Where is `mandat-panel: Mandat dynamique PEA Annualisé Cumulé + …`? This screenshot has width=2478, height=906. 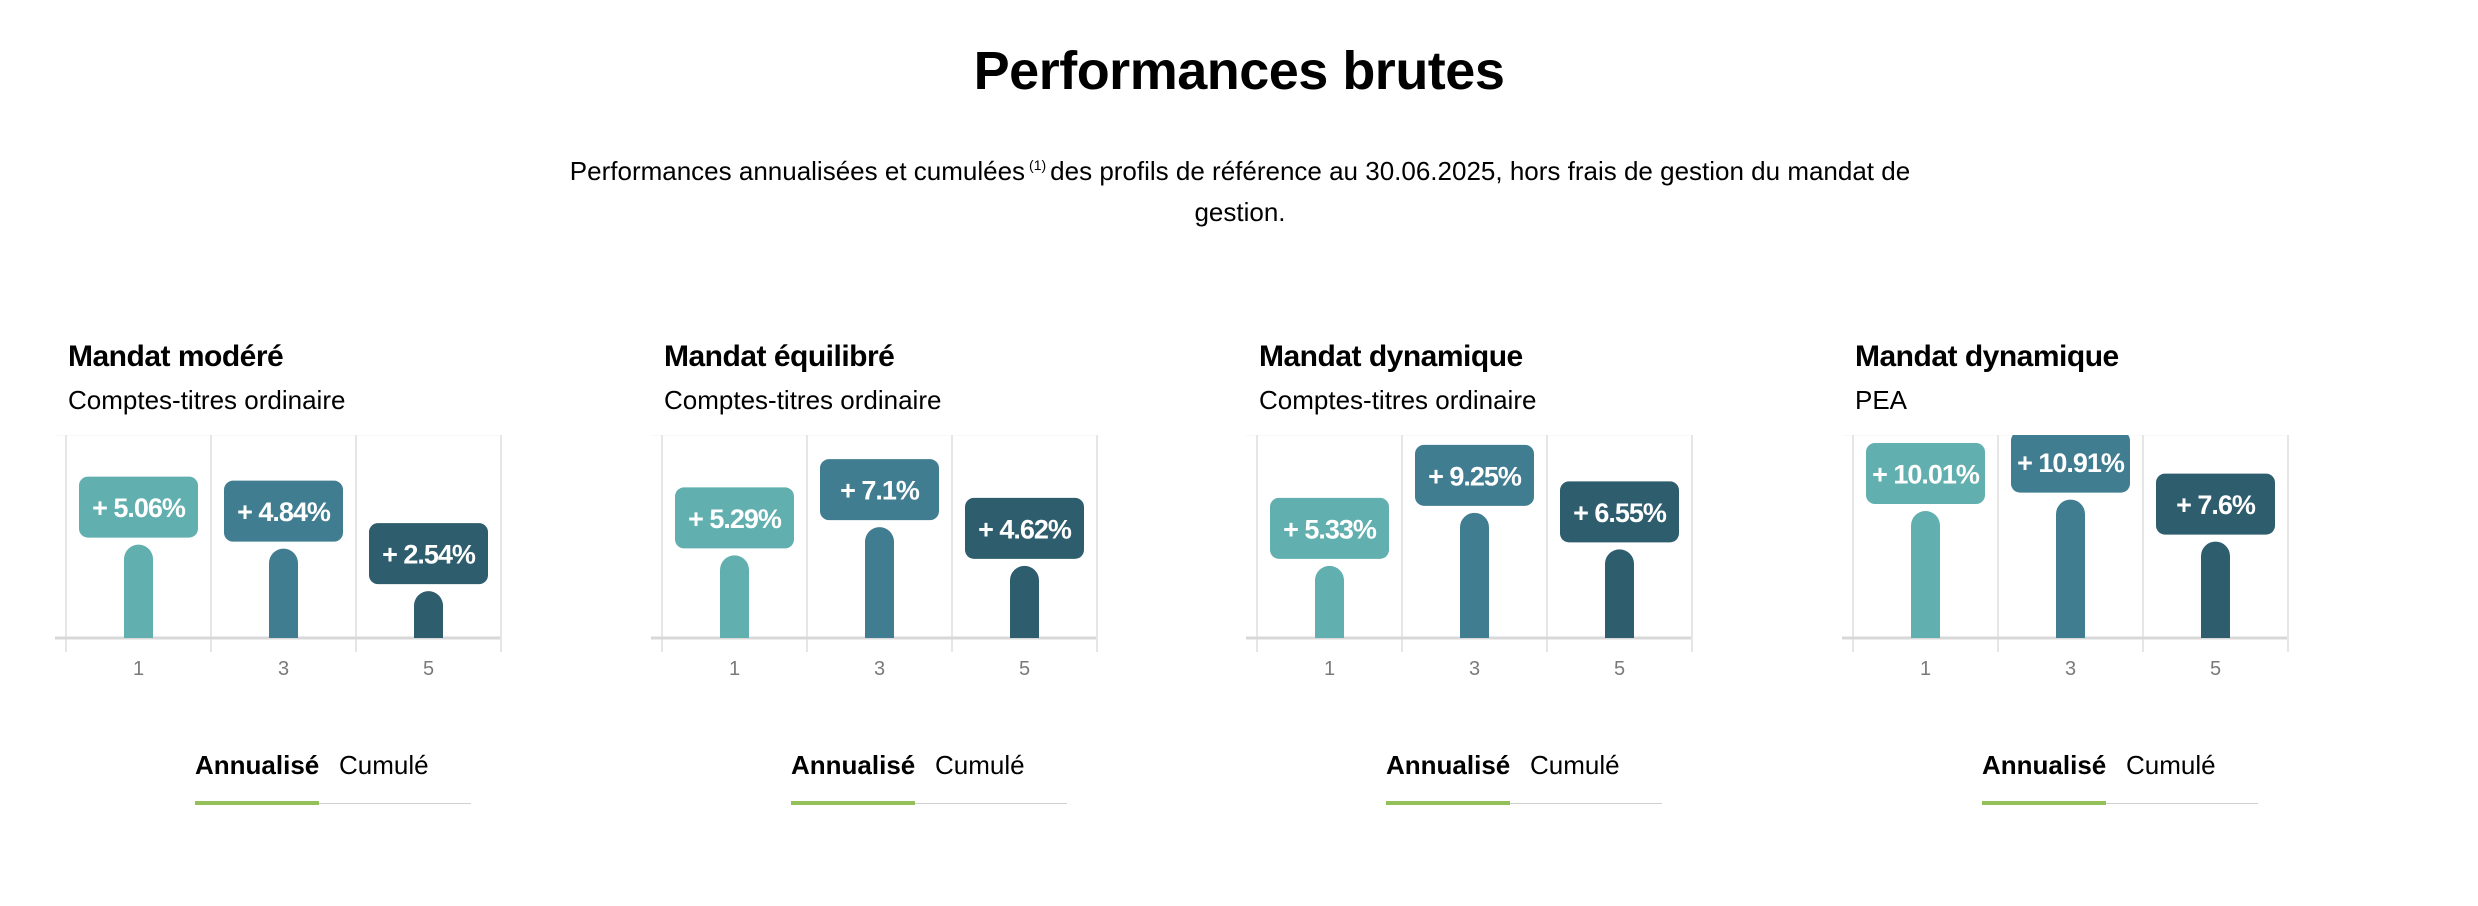
mandat-panel: Mandat dynamique PEA Annualisé Cumulé + … is located at coordinates (2122, 580).